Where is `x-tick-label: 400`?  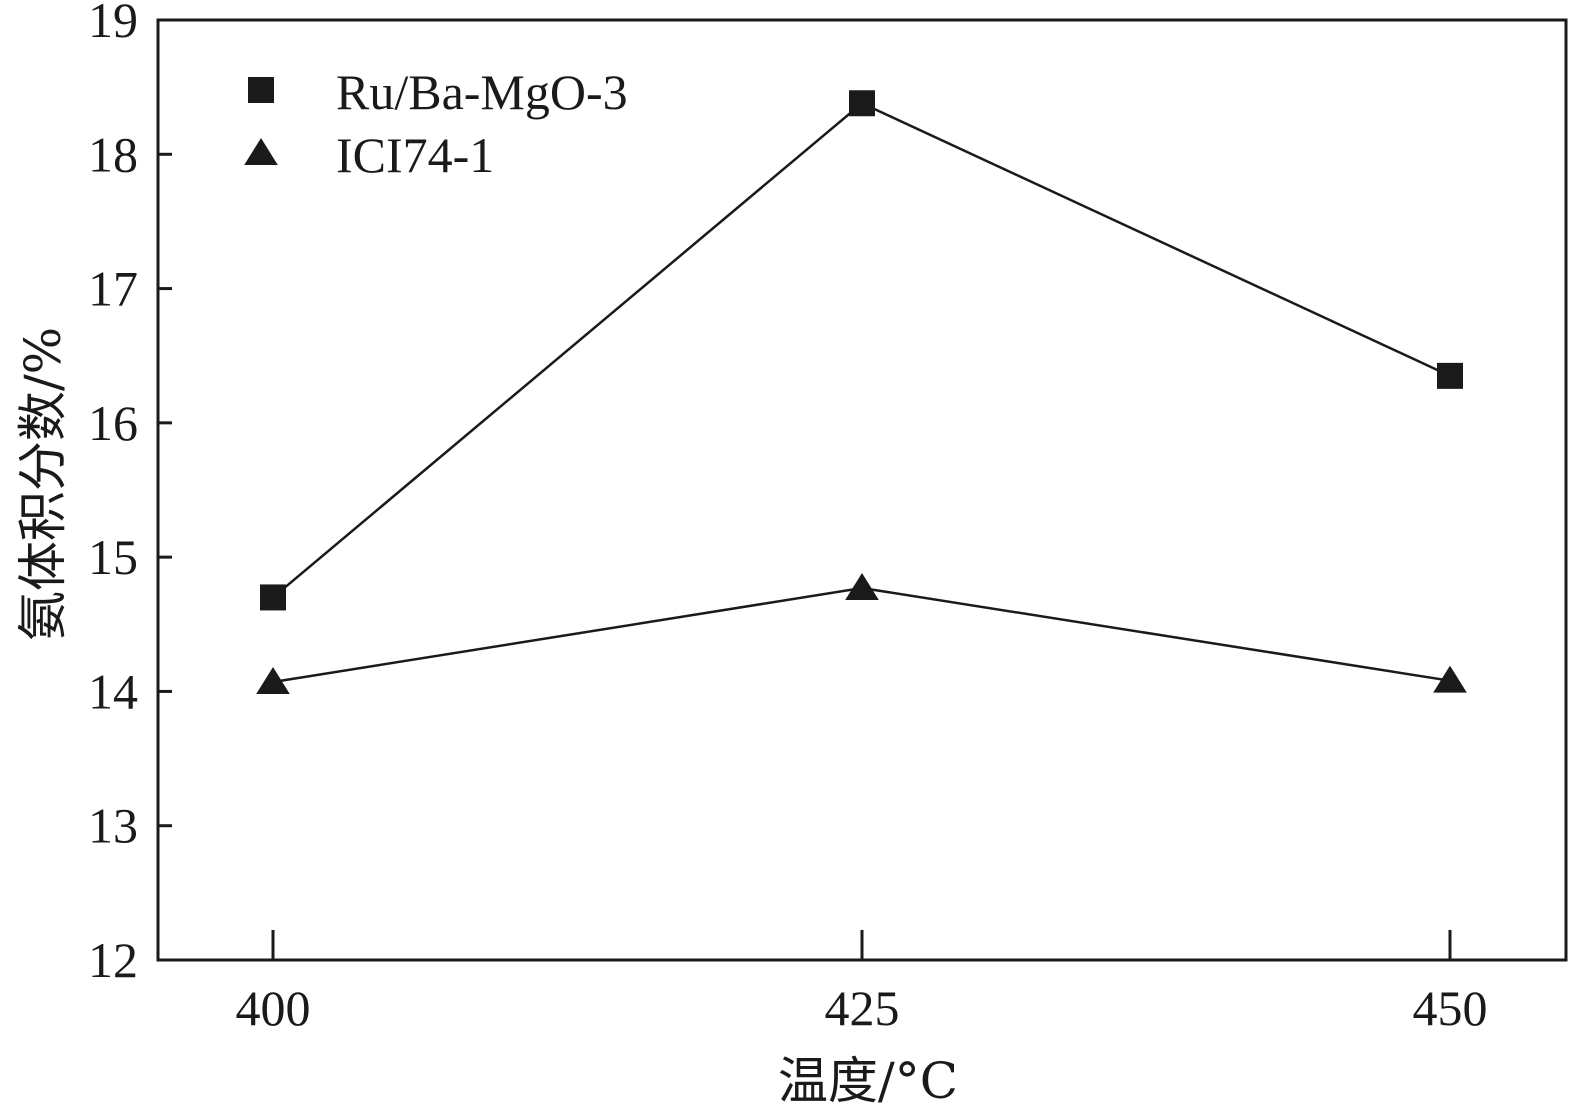
x-tick-label: 400 is located at coordinates (273, 1008).